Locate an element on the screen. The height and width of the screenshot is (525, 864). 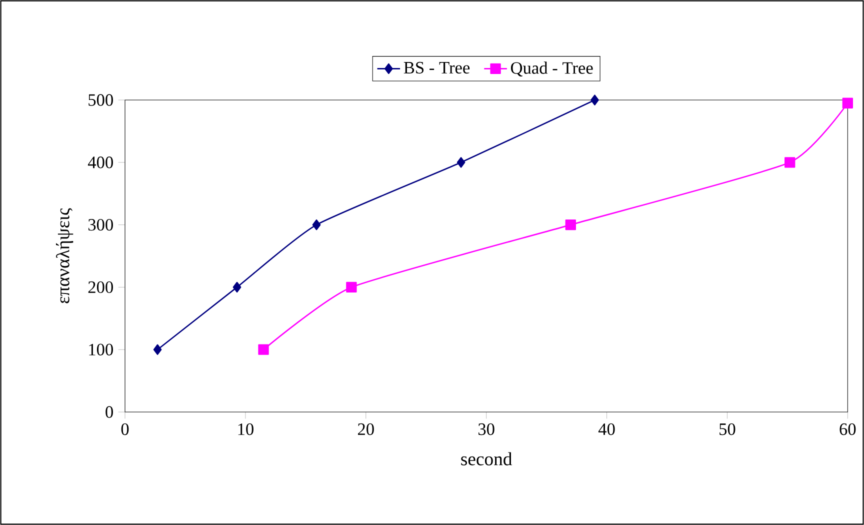
legend-label: Quad - Tree is located at coordinates (551, 69).